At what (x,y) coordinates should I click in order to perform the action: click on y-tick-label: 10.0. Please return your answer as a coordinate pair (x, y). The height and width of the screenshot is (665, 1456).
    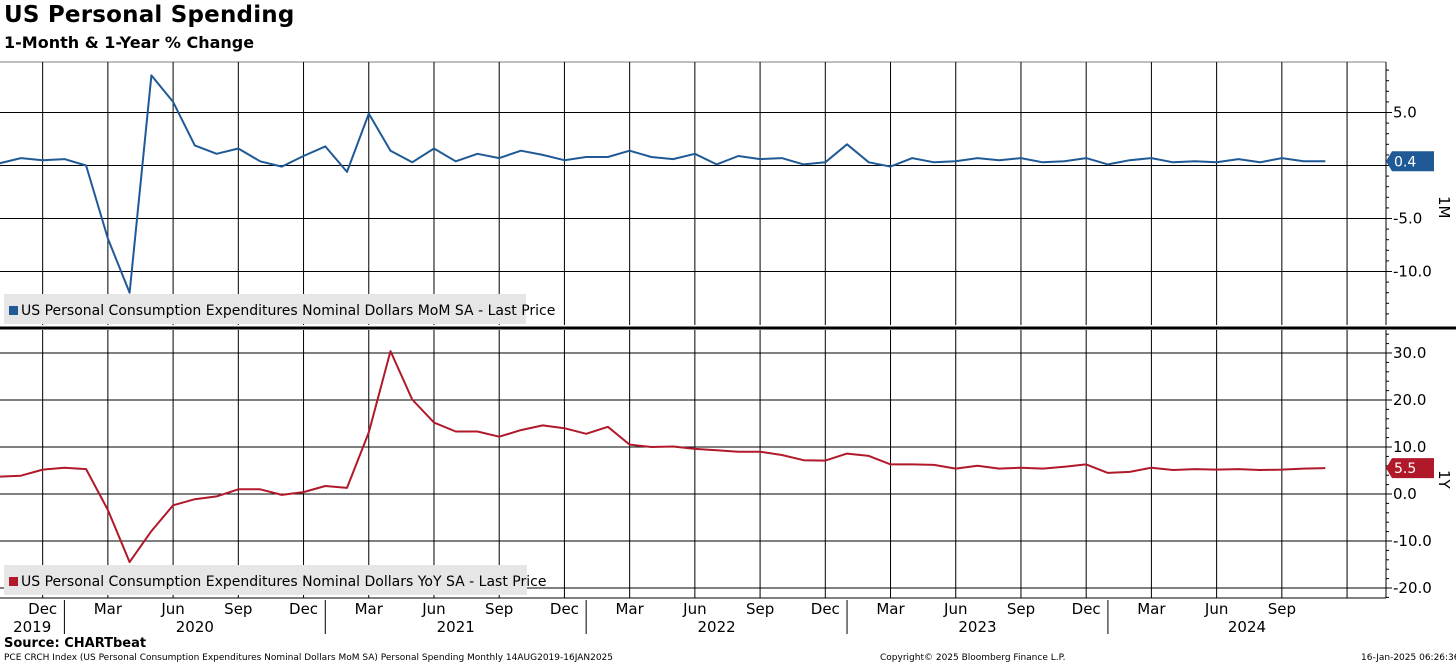
    Looking at the image, I should click on (1409, 447).